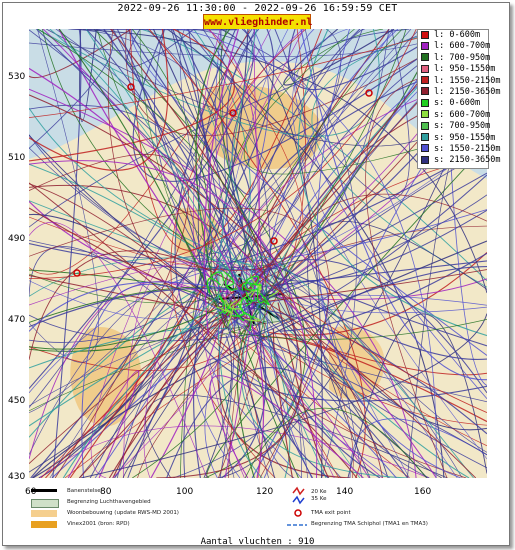  I want to click on legend-item: s: 1550-2150m, so click(459, 149).